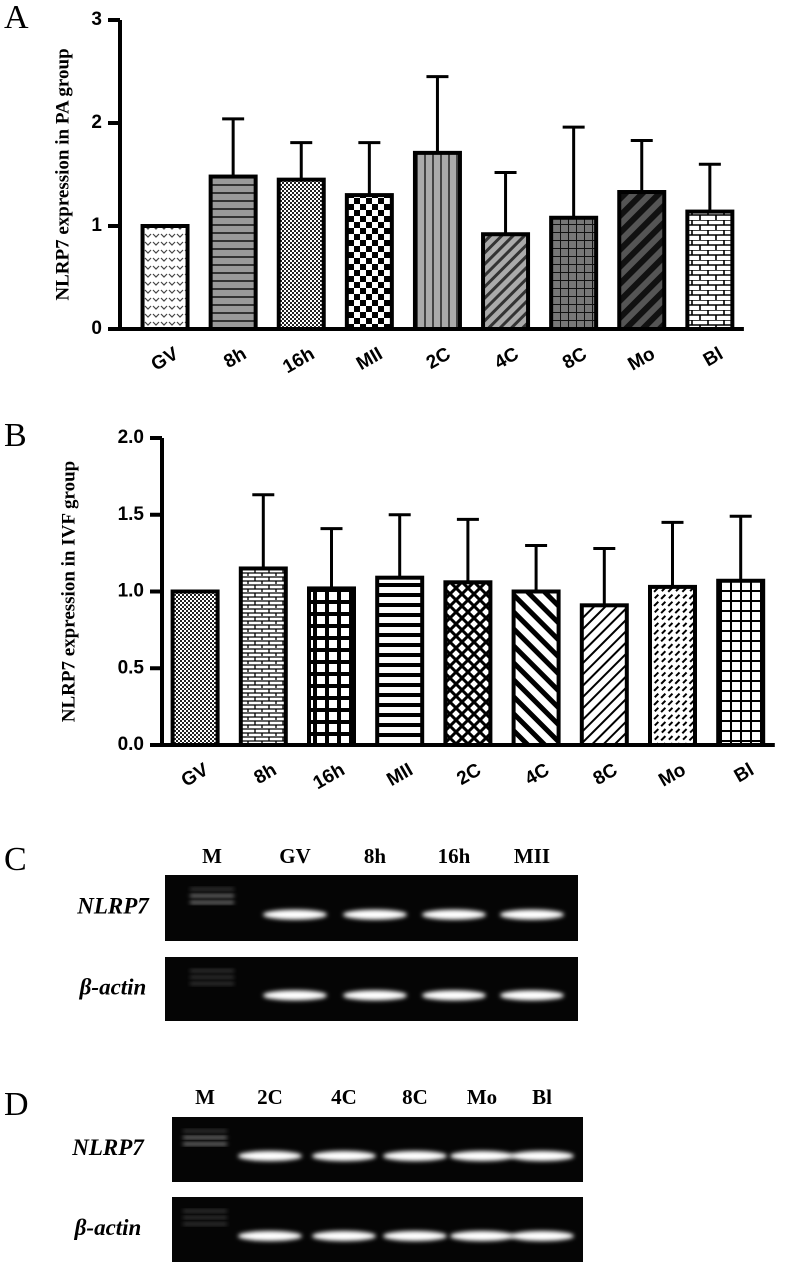  Describe the element at coordinates (375, 856) in the screenshot. I see `lane-label: 8h` at that location.